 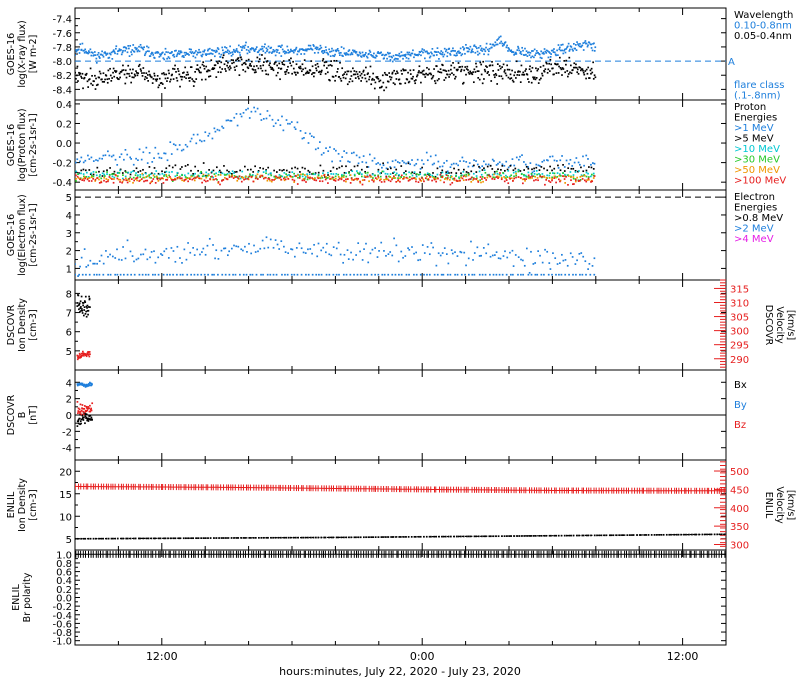 What do you see at coordinates (400, 536) in the screenshot?
I see `series-line` at bounding box center [400, 536].